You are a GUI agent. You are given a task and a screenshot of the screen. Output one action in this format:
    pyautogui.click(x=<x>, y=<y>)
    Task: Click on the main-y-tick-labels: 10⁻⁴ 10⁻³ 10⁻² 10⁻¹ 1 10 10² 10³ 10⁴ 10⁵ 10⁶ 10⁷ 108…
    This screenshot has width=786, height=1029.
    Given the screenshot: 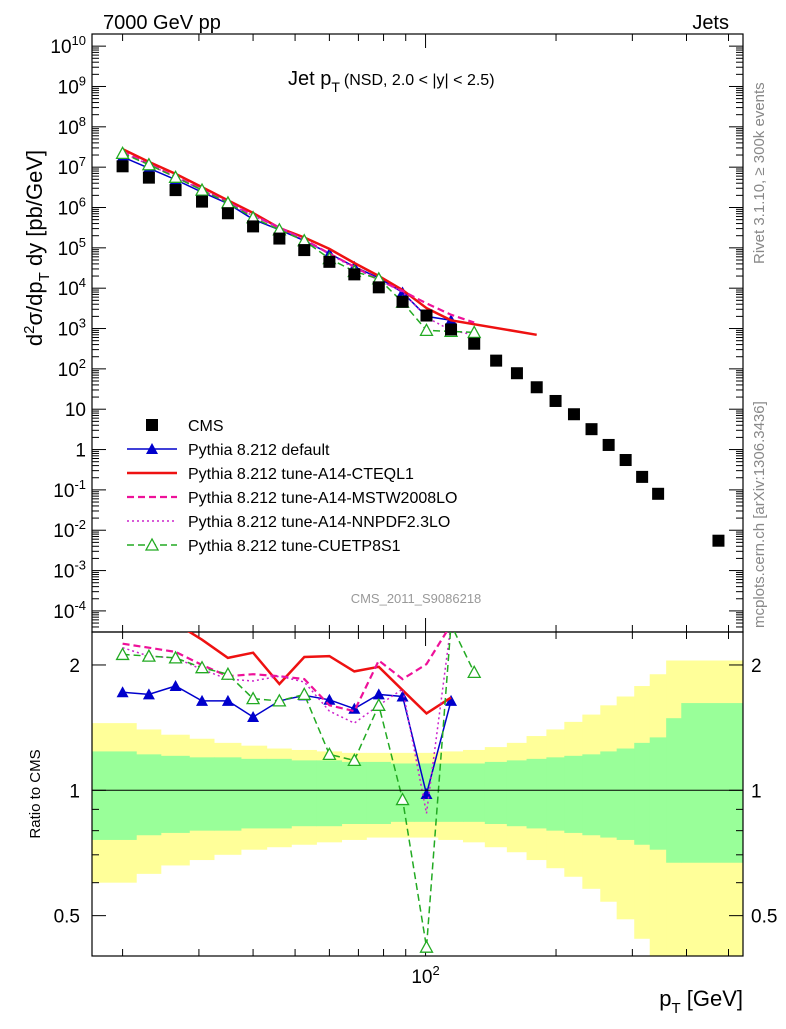 What is the action you would take?
    pyautogui.click(x=68, y=328)
    